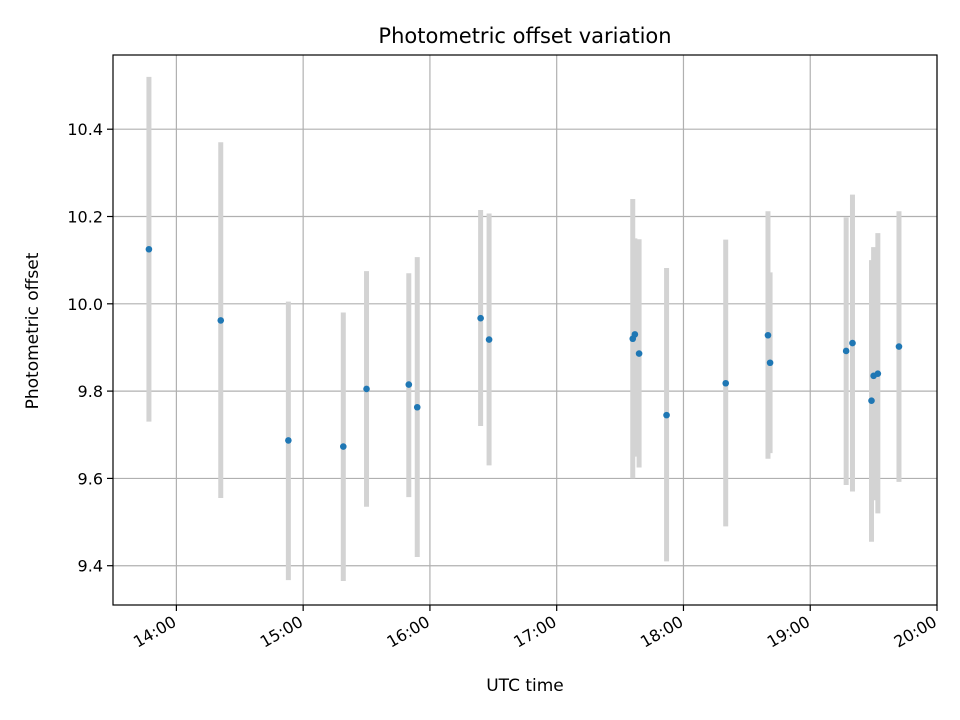  What do you see at coordinates (90, 566) in the screenshot?
I see `y-tick-label: 9.4` at bounding box center [90, 566].